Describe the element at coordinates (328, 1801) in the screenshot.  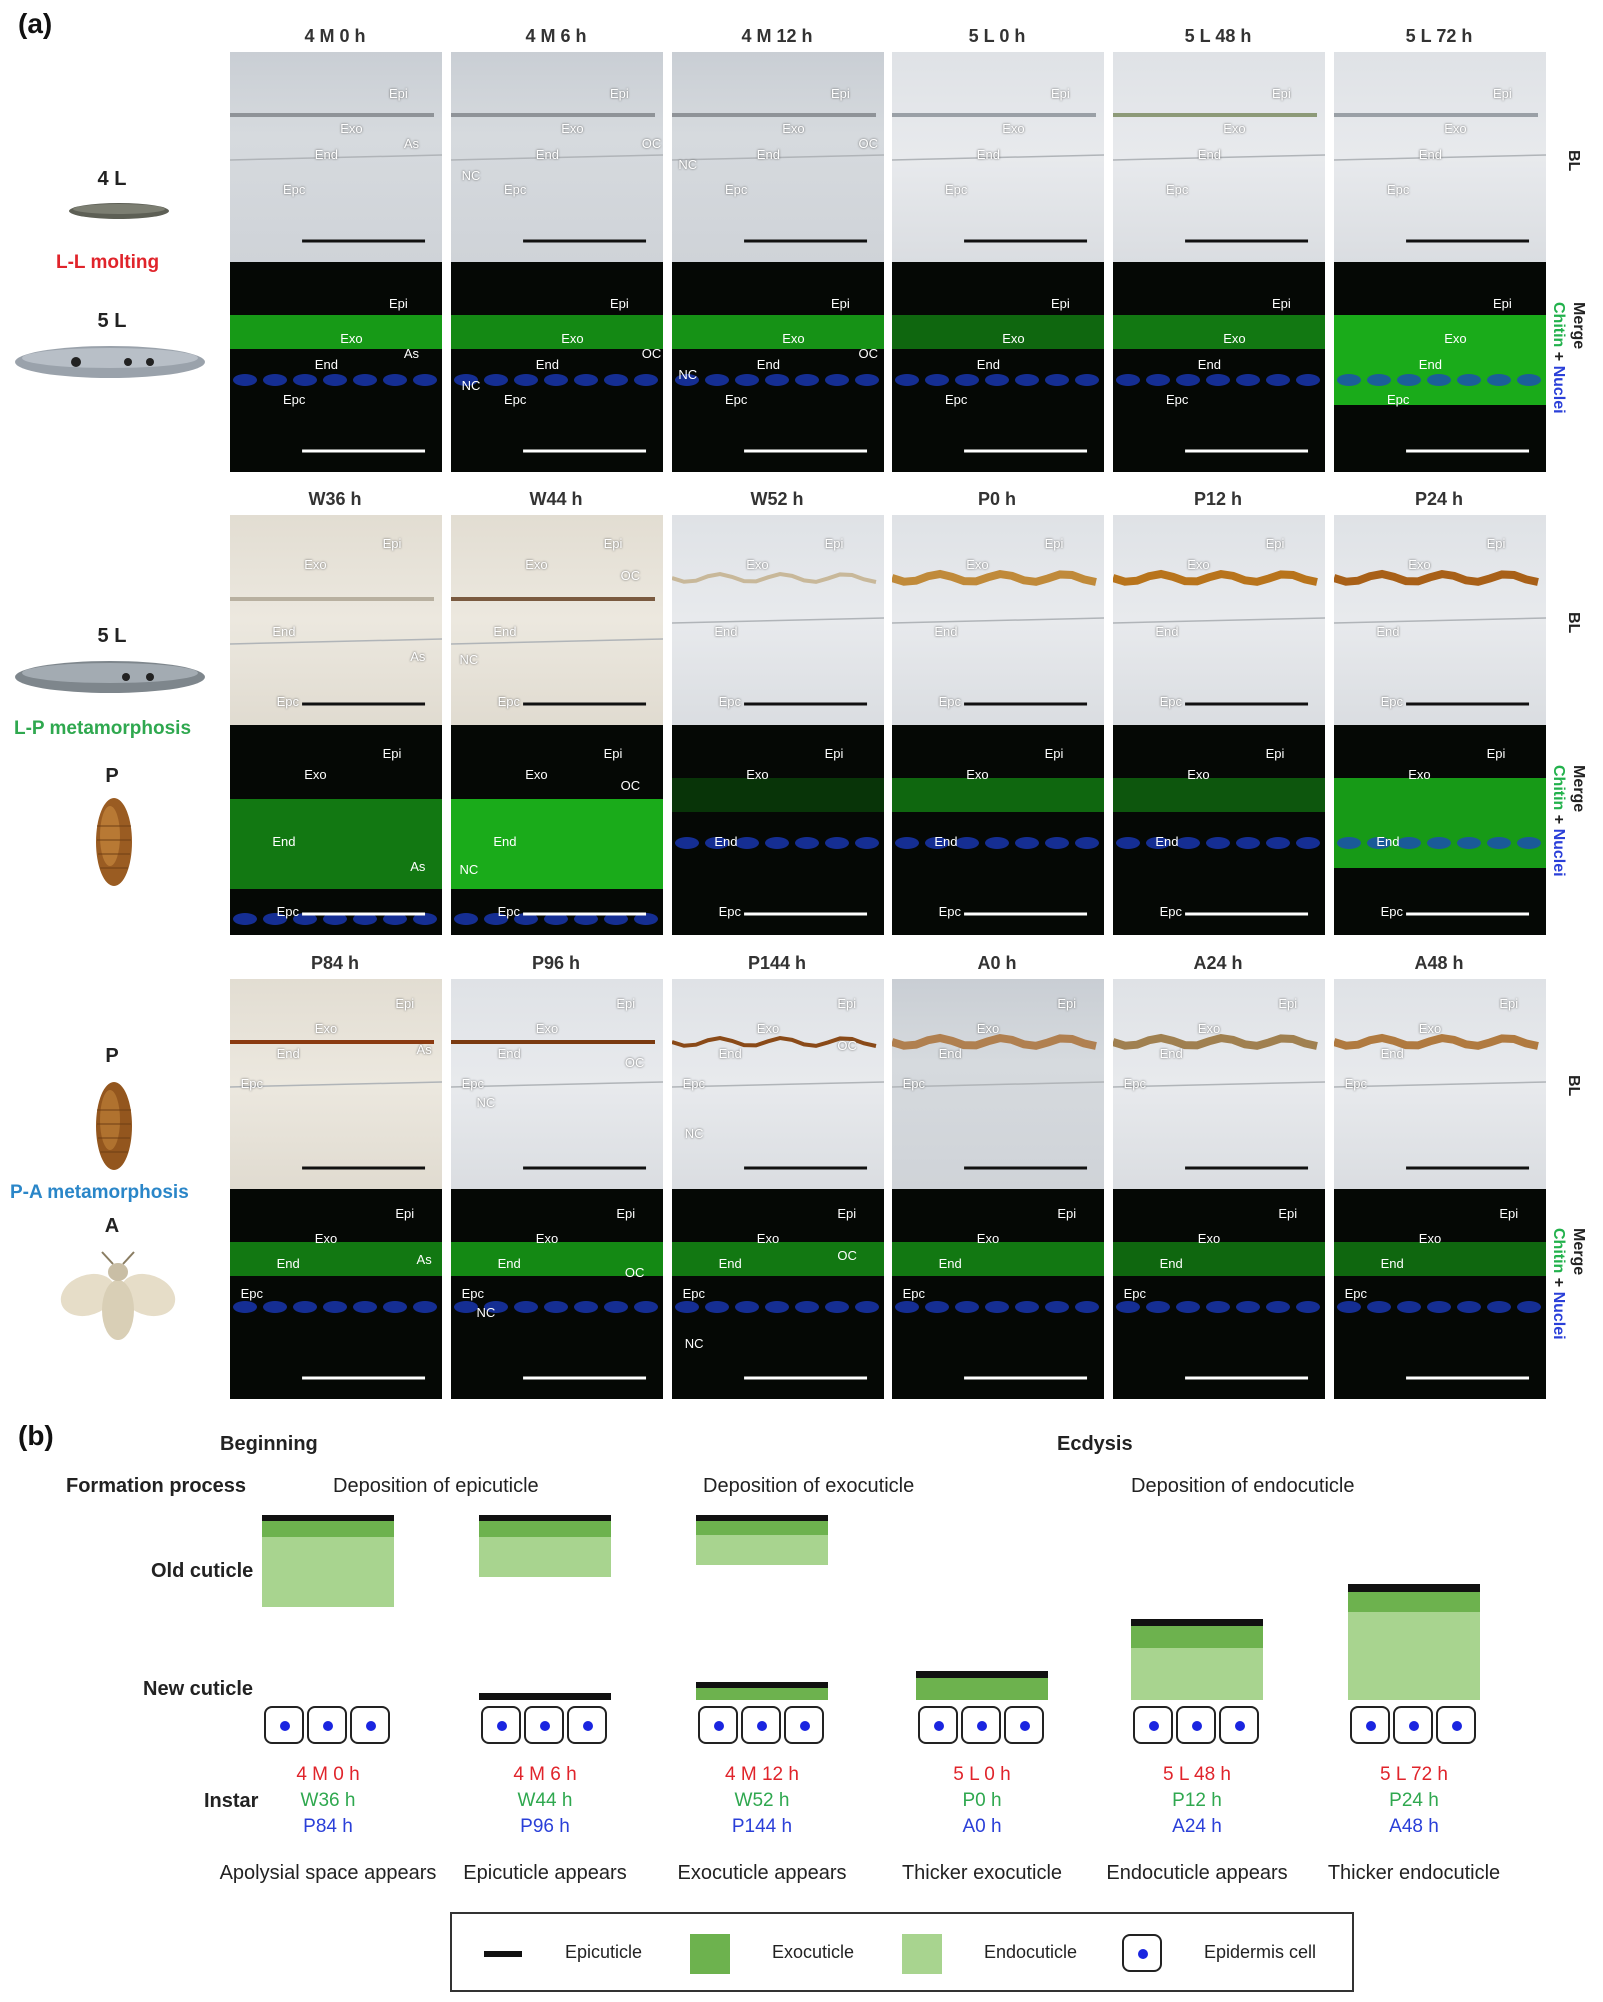
I see `instar-times-col1: 4 M 0 h W36 h P84 h` at that location.